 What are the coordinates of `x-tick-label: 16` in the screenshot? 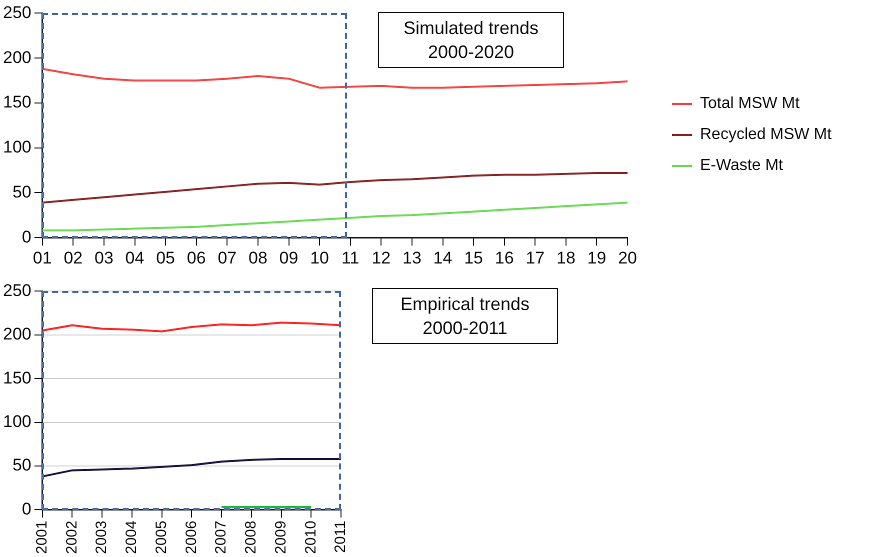 It's located at (504, 258).